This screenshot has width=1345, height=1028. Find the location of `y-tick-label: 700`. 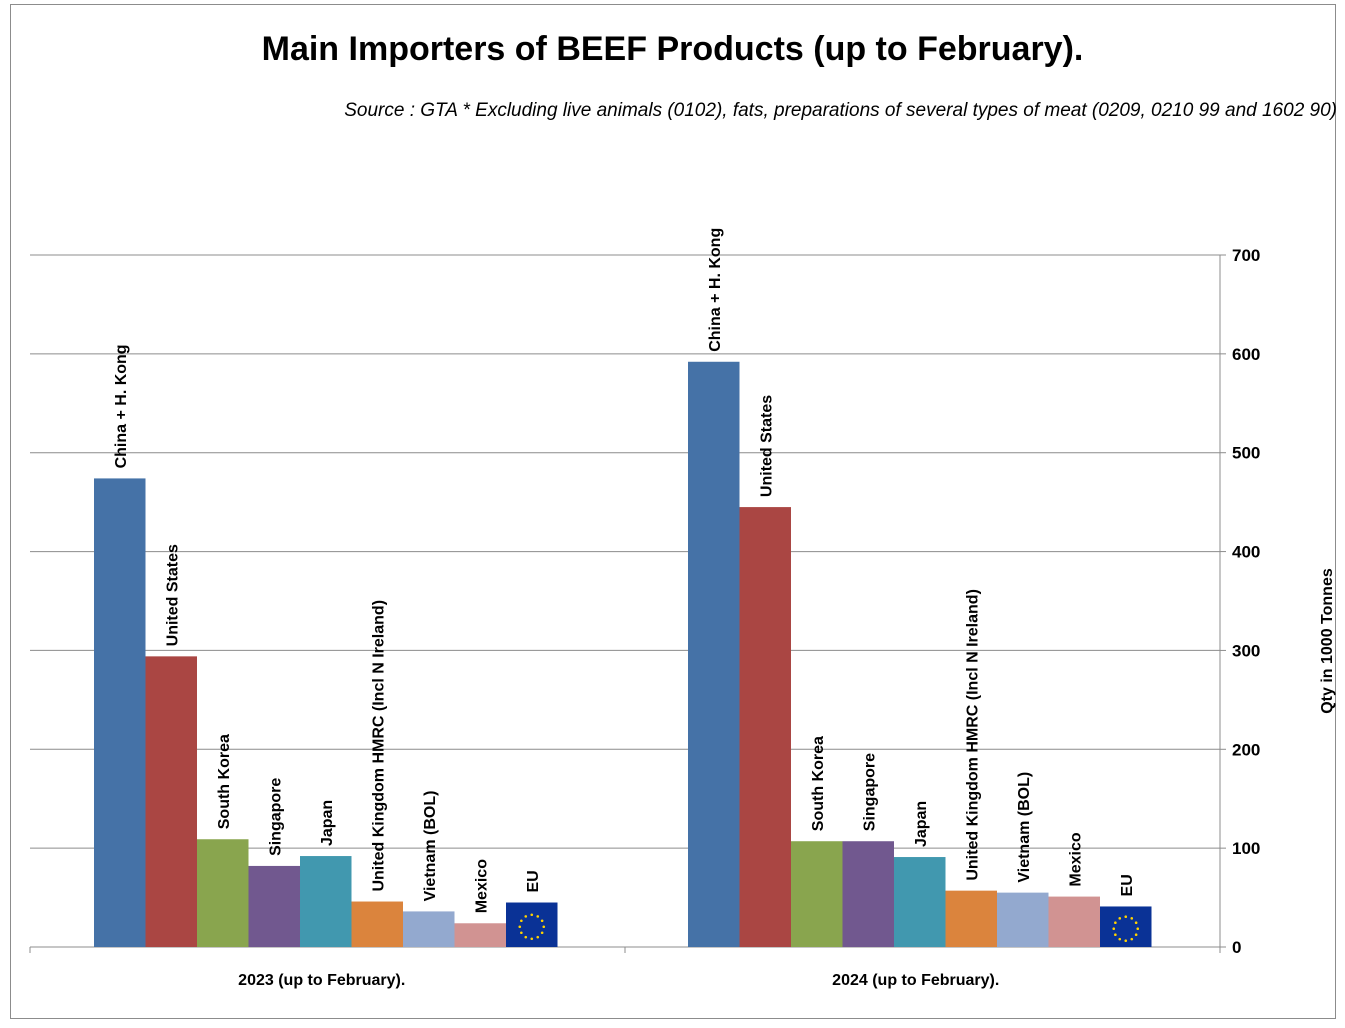

y-tick-label: 700 is located at coordinates (1246, 255).